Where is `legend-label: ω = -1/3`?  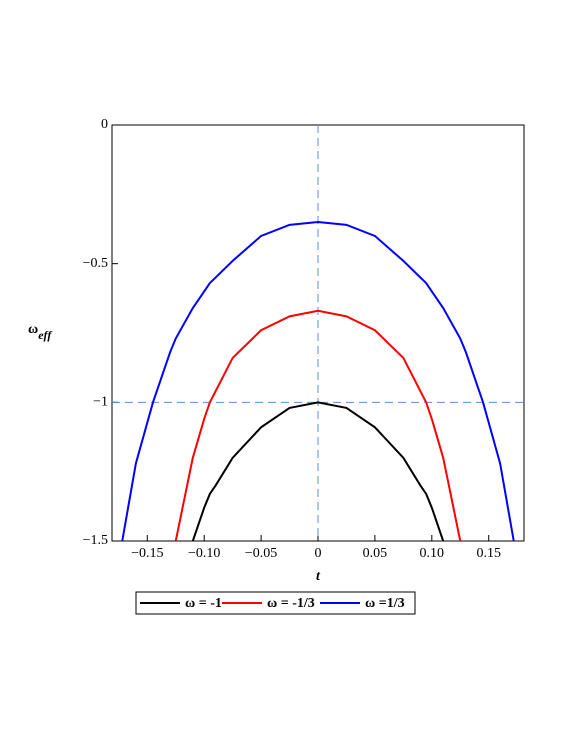
legend-label: ω = -1/3 is located at coordinates (291, 603).